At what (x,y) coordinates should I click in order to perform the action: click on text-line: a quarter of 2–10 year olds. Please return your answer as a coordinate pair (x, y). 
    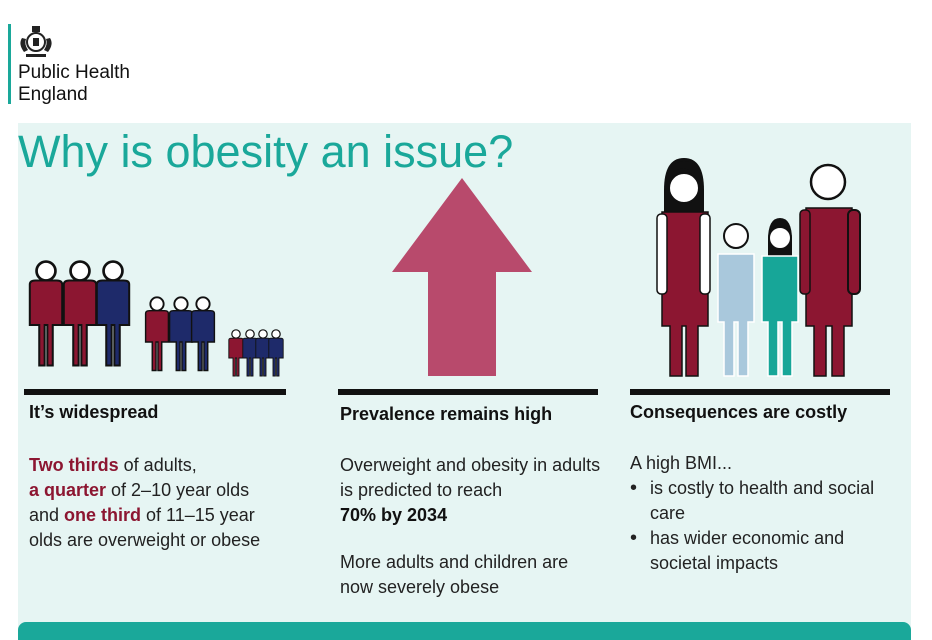
    Looking at the image, I should click on (164, 490).